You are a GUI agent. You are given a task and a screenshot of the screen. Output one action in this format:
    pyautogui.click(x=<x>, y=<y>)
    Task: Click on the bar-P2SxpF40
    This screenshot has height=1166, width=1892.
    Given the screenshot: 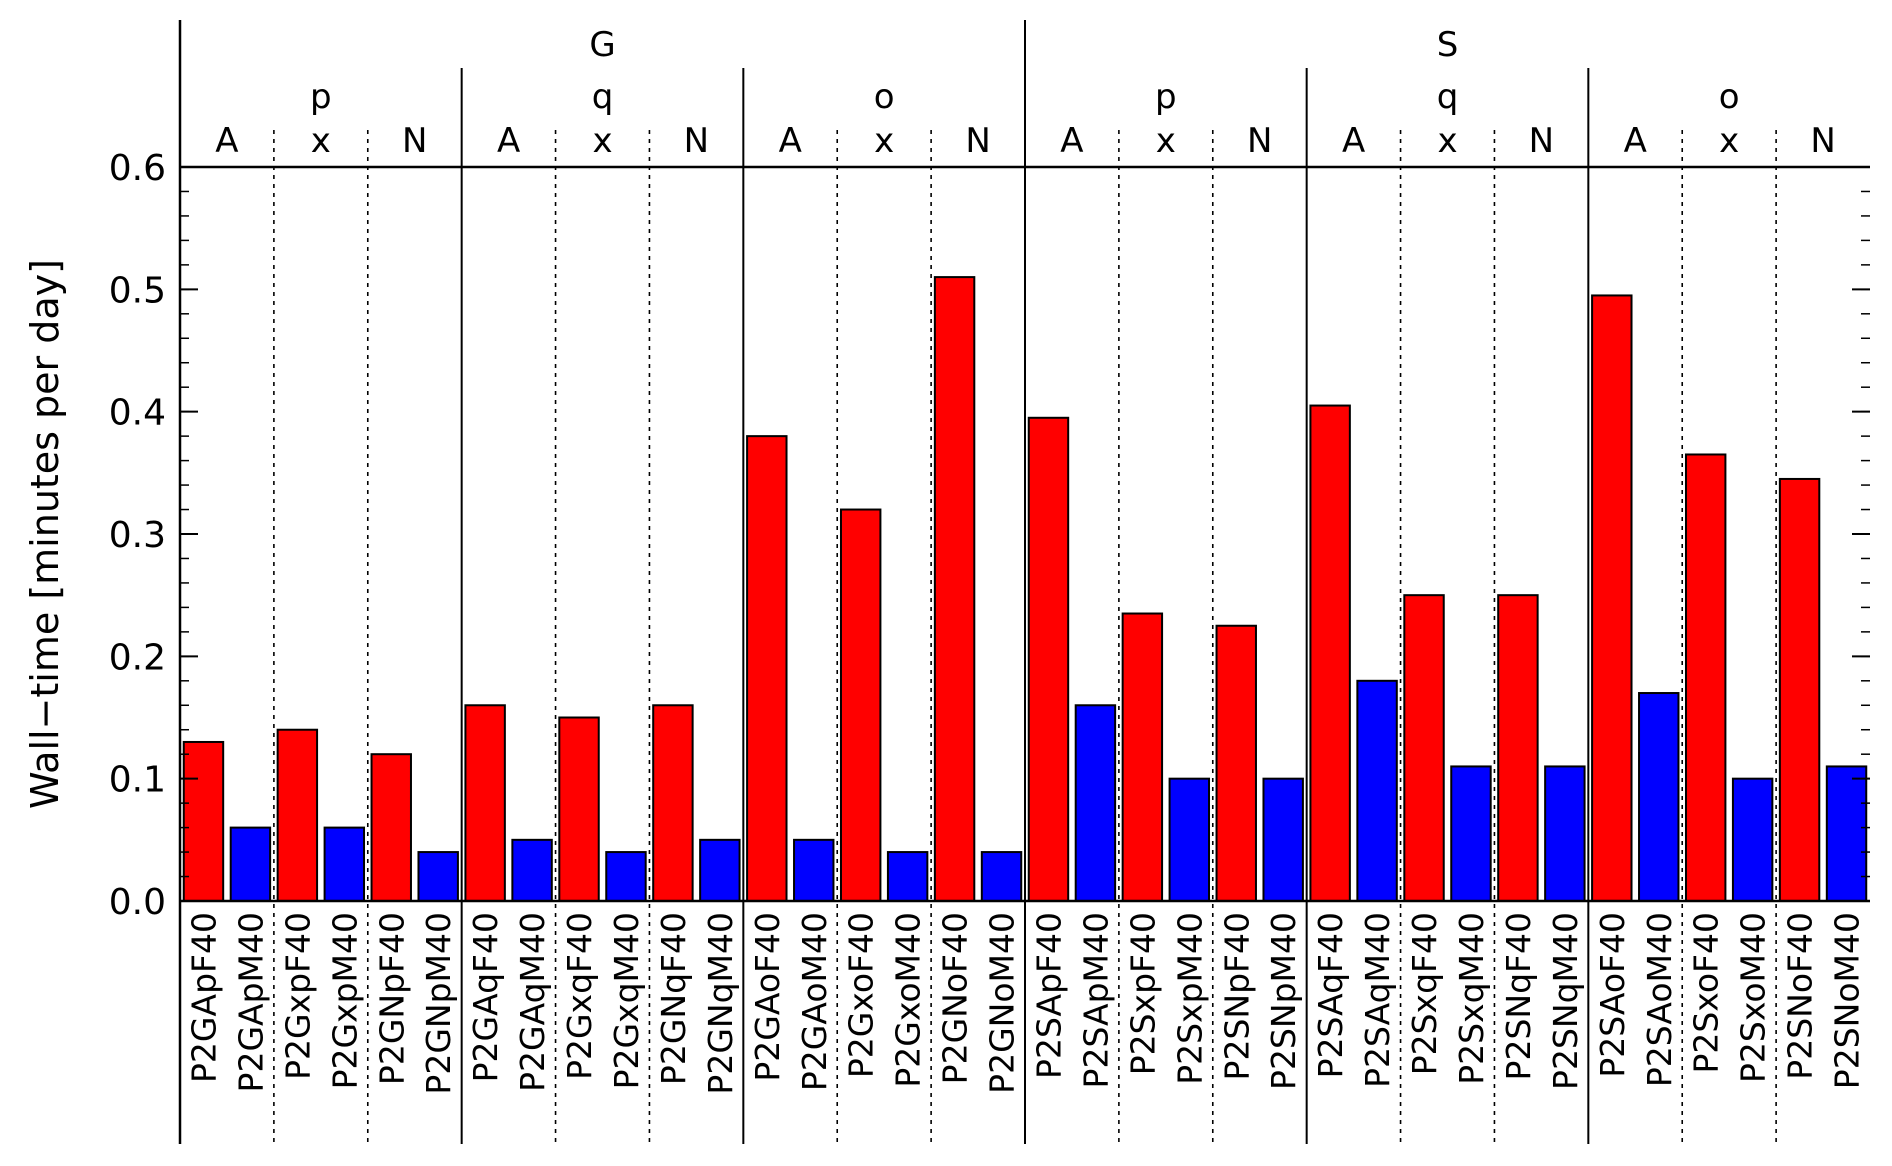 What is the action you would take?
    pyautogui.click(x=1142, y=757)
    